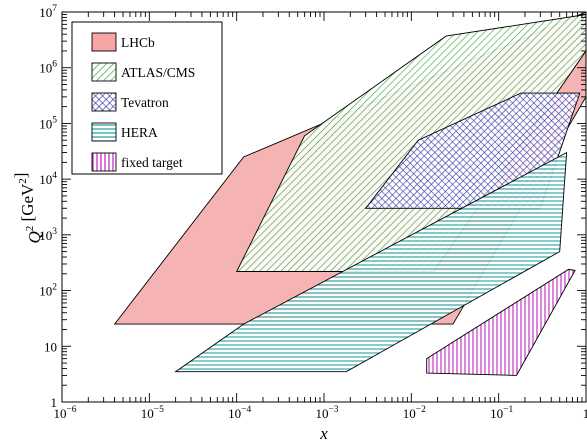 This screenshot has width=587, height=443. Describe the element at coordinates (48, 68) in the screenshot. I see `y-tick-label: 10⁶` at that location.